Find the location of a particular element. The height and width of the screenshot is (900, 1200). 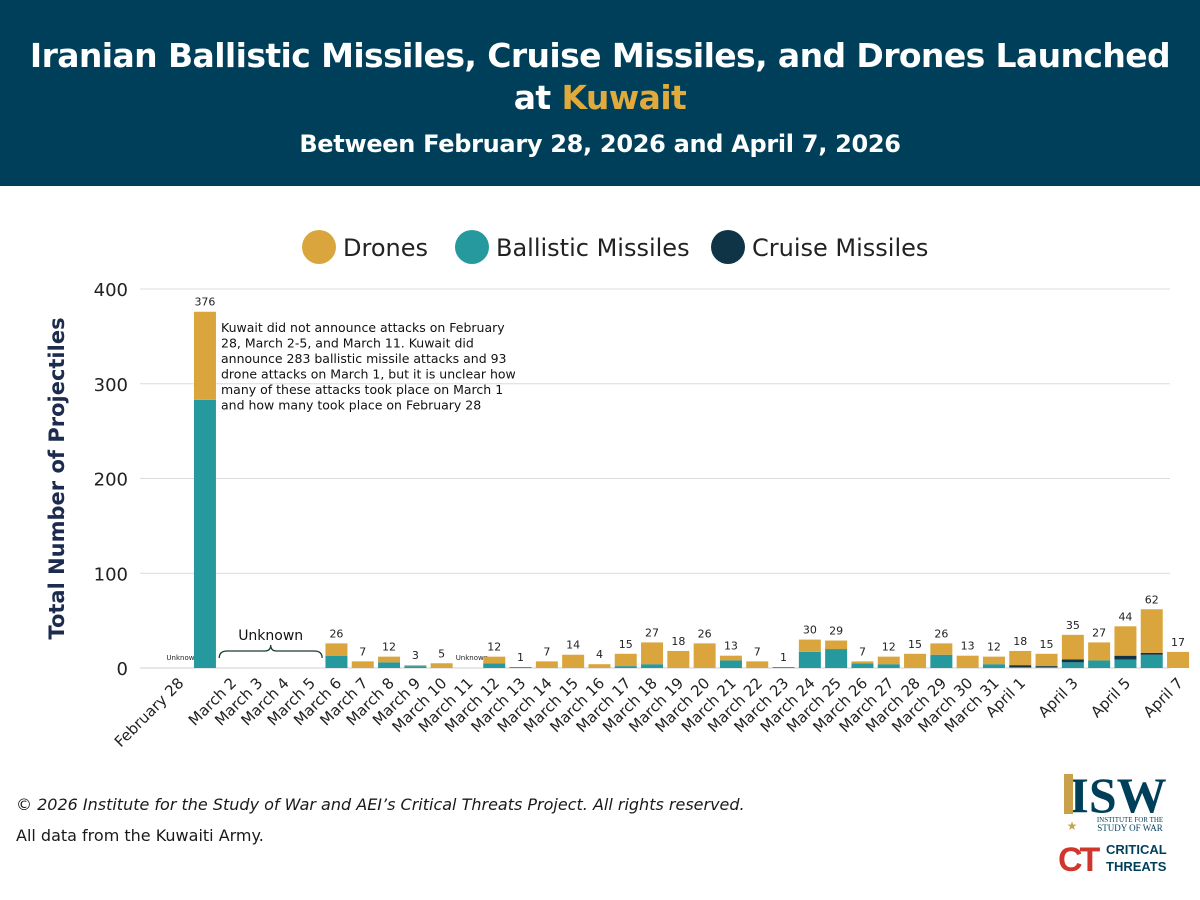

critical-threats-logo: CT CRITICAL THREATS is located at coordinates (1112, 859).